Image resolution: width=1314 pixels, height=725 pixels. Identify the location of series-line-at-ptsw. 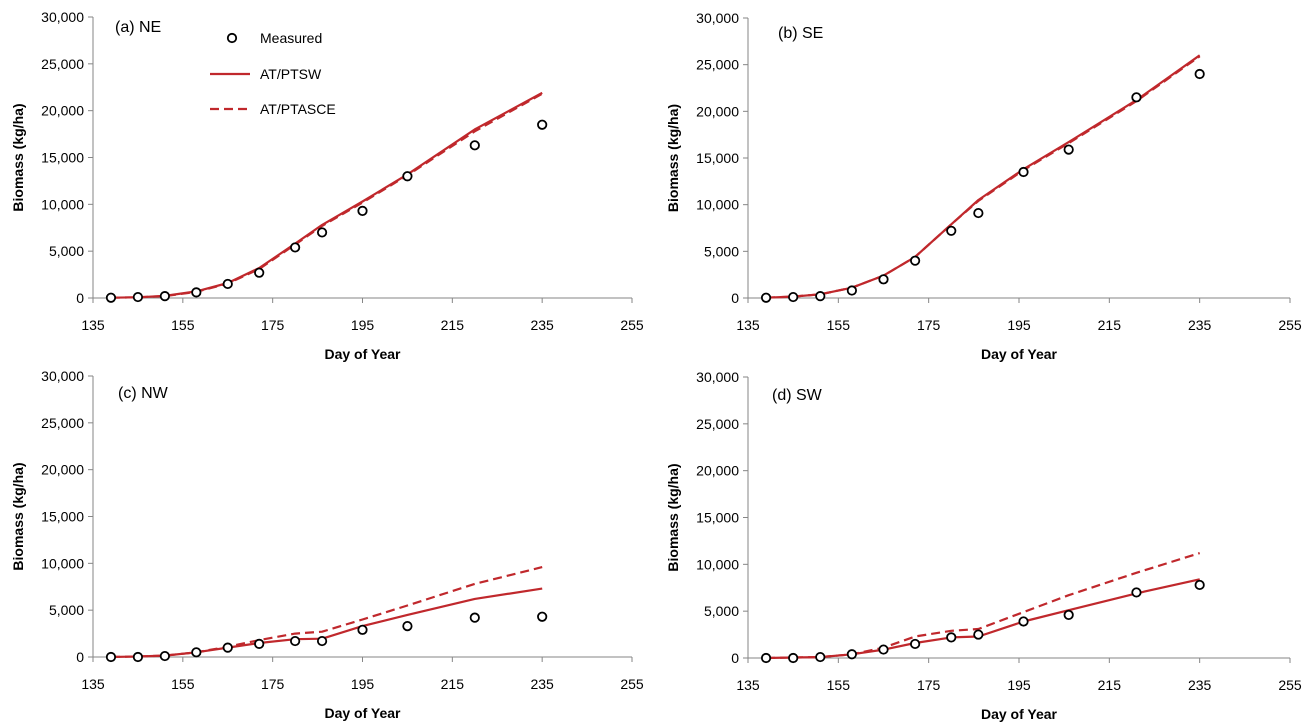
(326, 623).